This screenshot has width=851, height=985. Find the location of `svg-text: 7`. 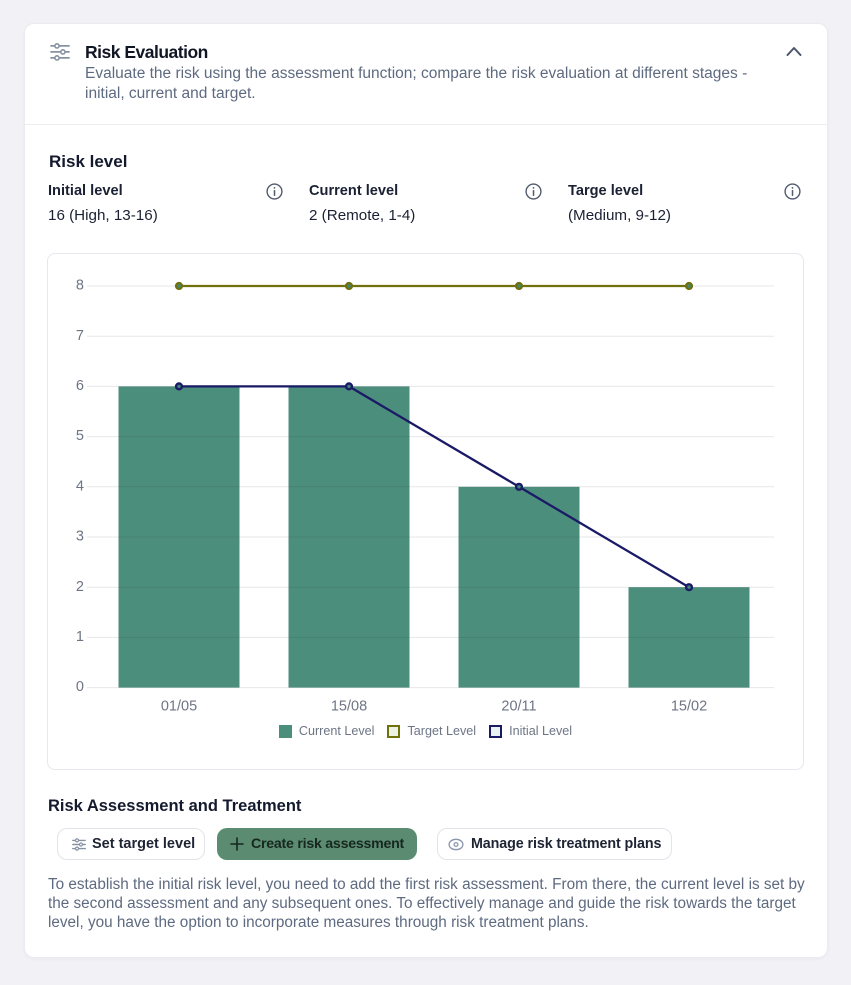

svg-text: 7 is located at coordinates (80, 336).